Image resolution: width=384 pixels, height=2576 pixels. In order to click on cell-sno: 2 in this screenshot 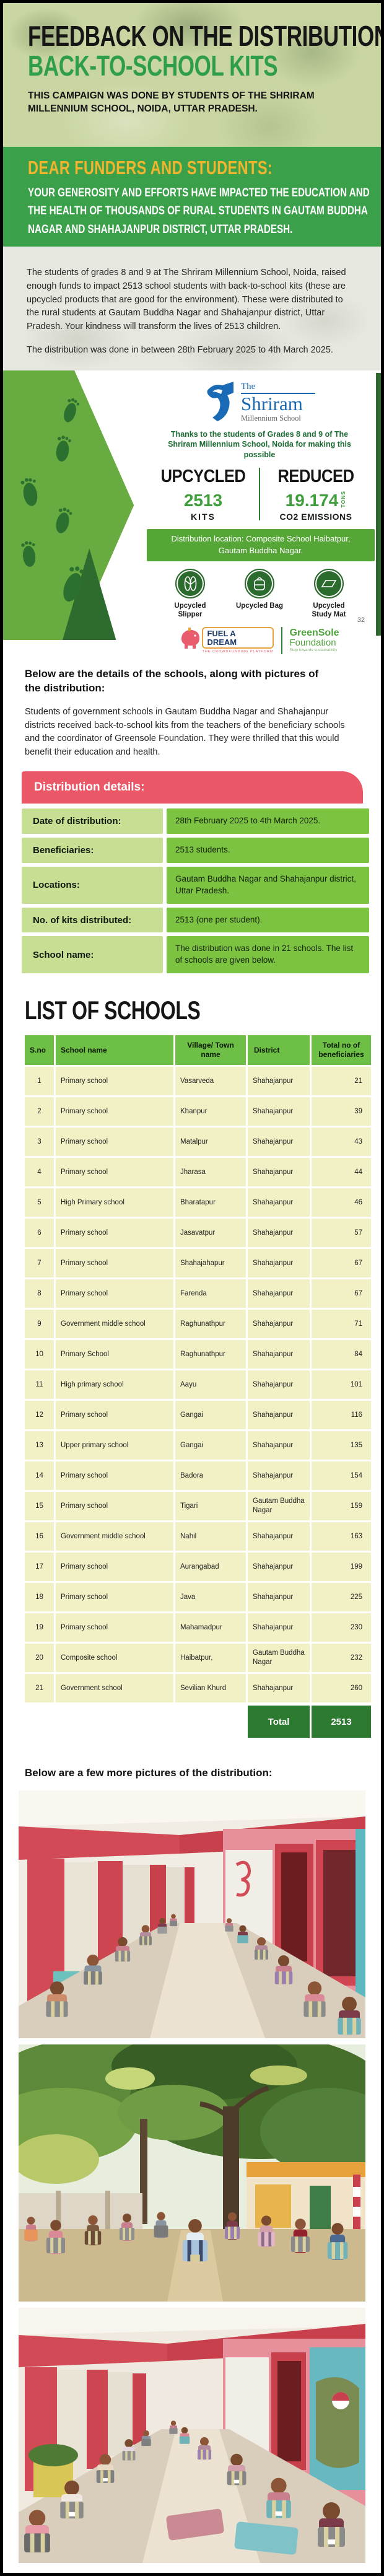, I will do `click(39, 1111)`.